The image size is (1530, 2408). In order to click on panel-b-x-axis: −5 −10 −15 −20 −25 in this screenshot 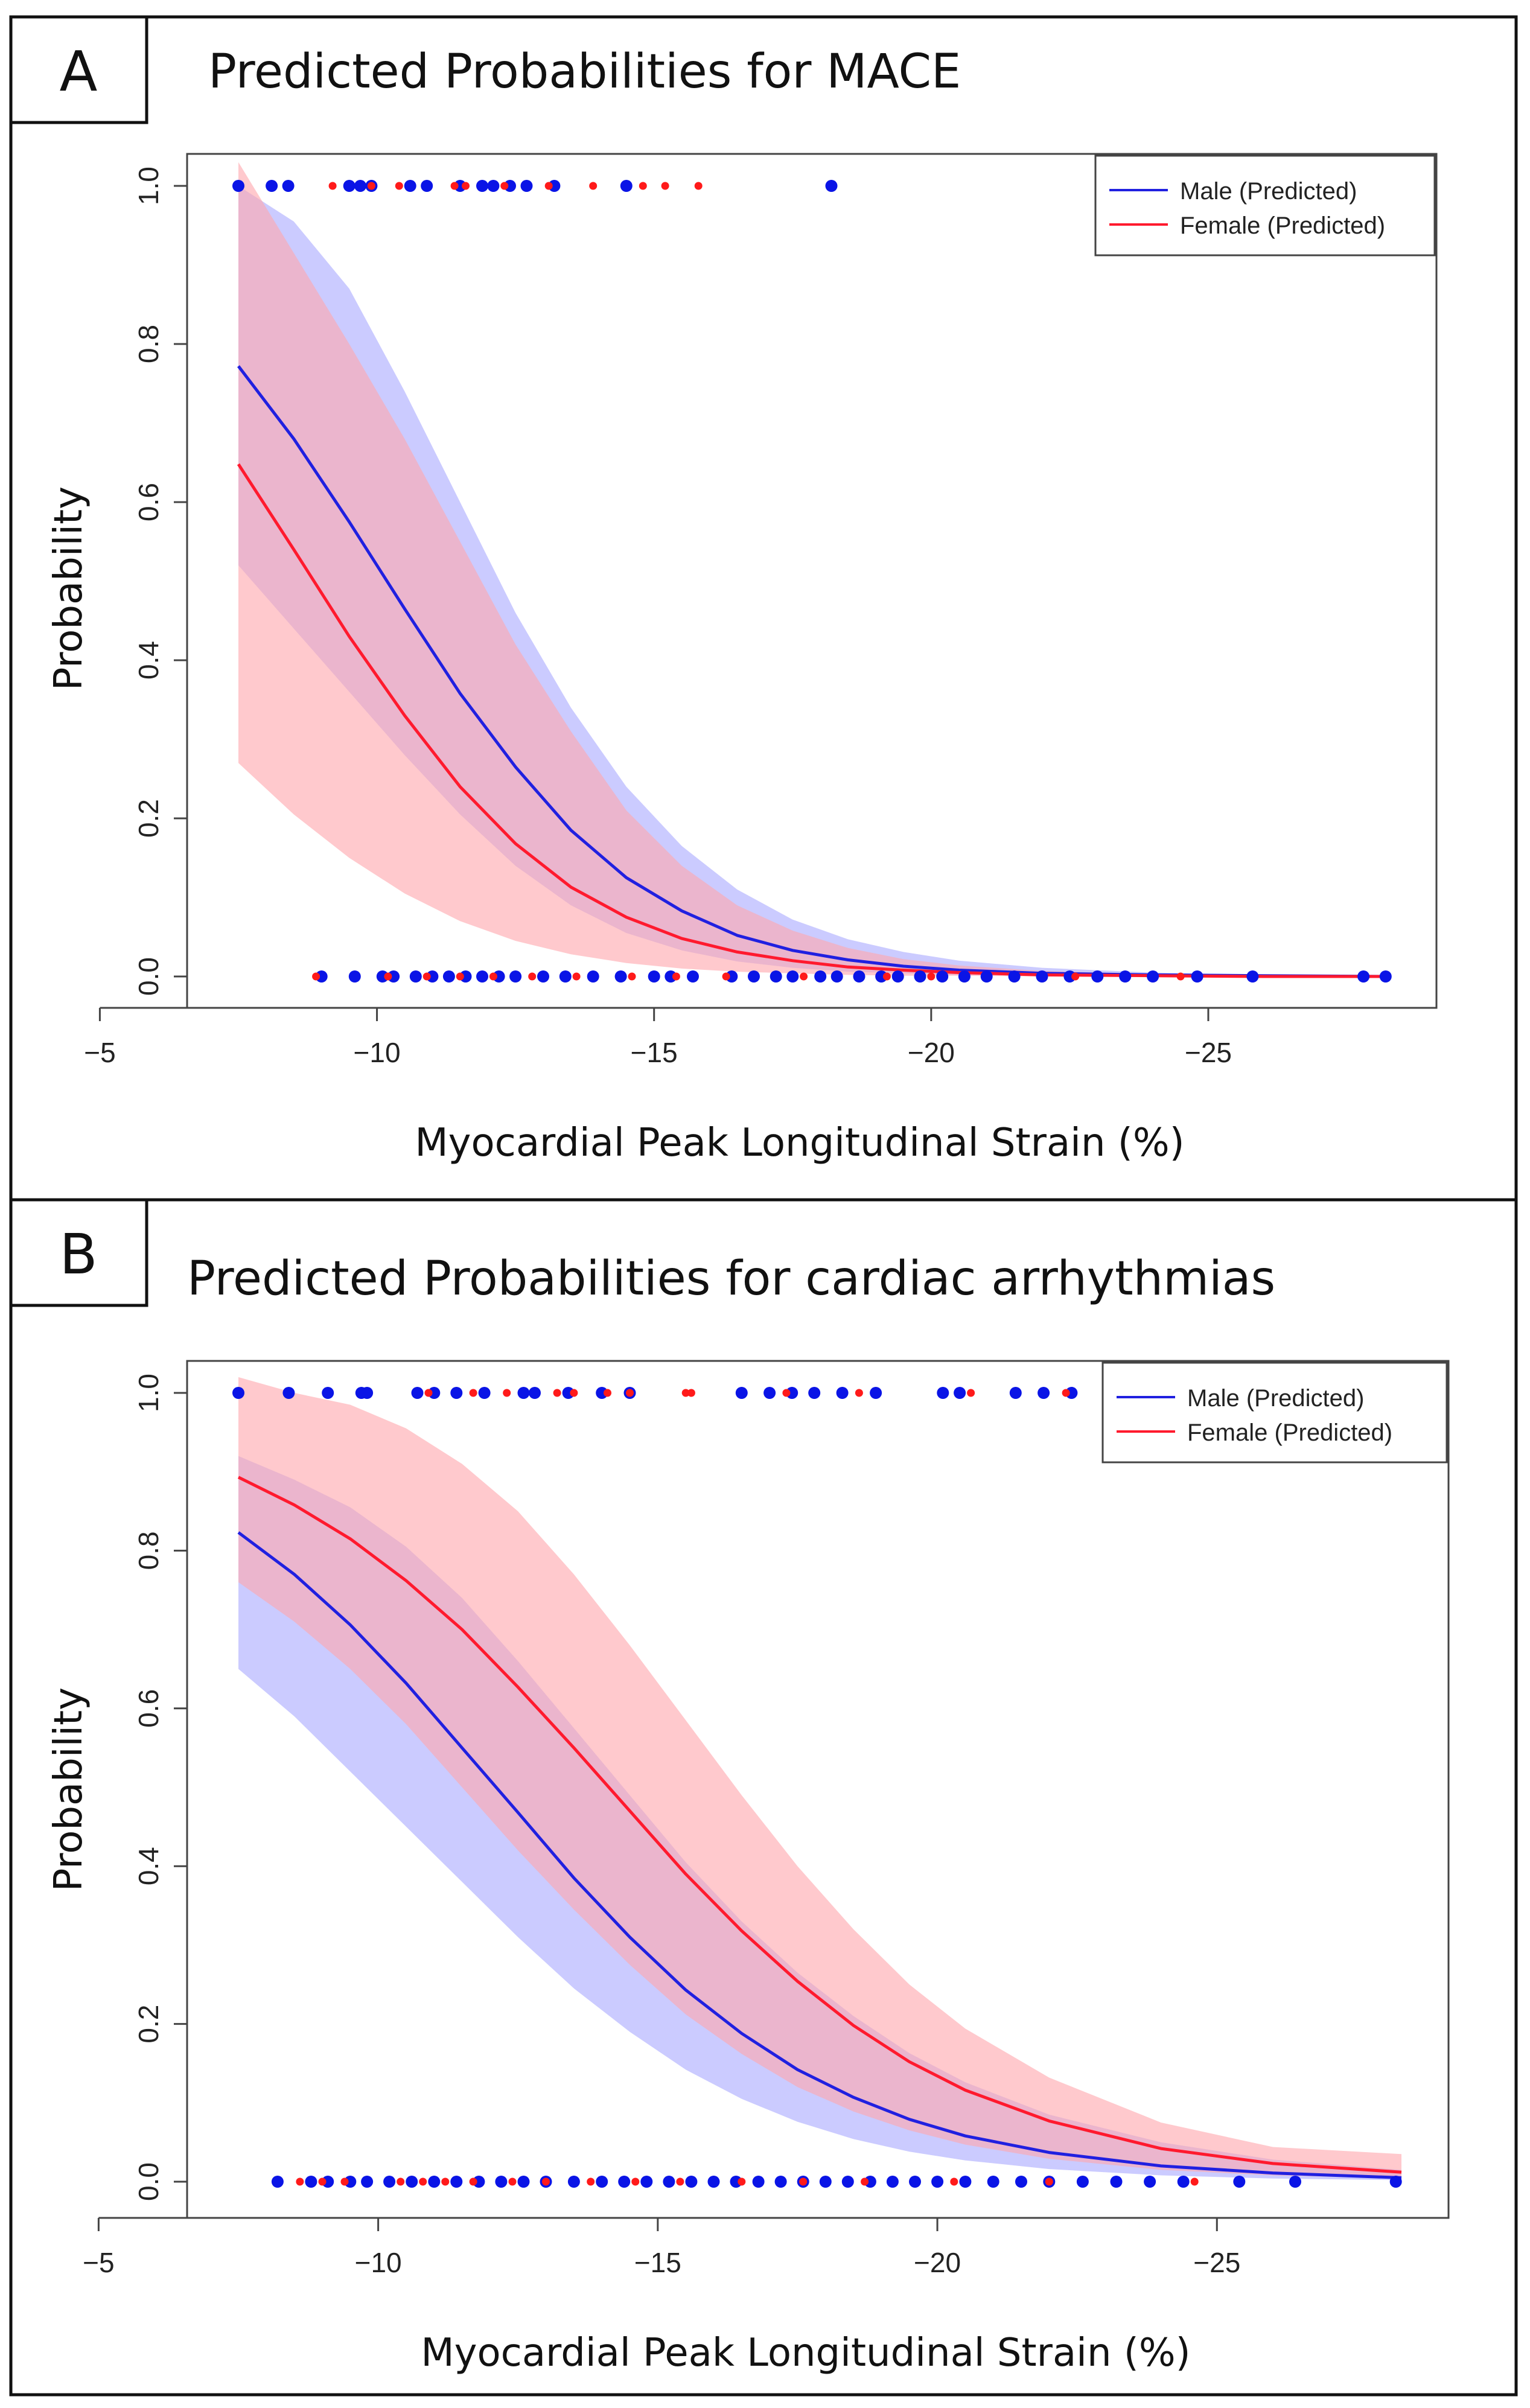, I will do `click(661, 2247)`.